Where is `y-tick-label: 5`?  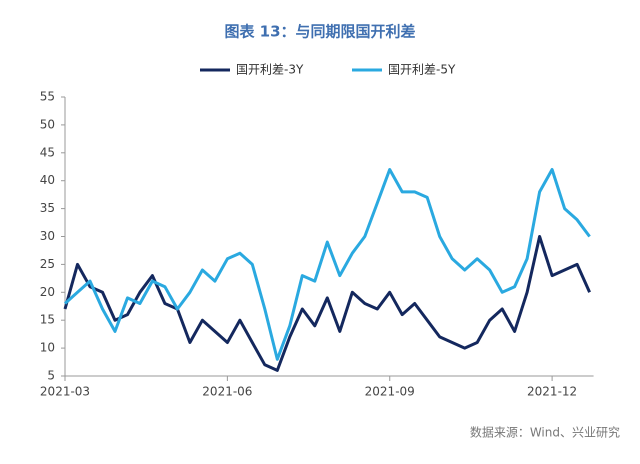 y-tick-label: 5 is located at coordinates (51, 376).